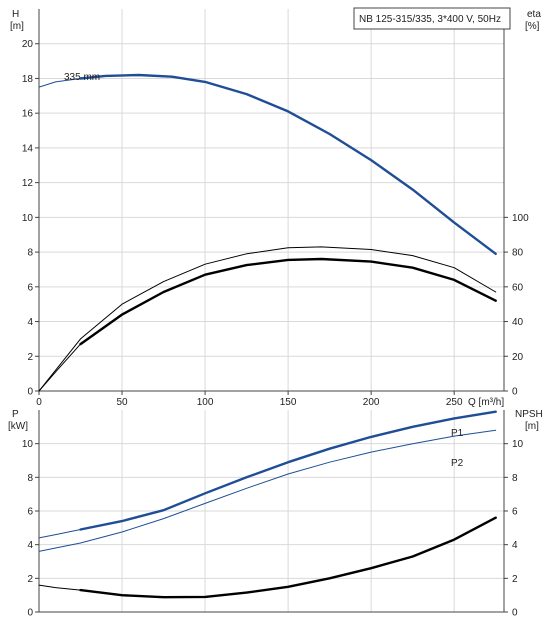  I want to click on bottom-right-tick-label: 0, so click(515, 613).